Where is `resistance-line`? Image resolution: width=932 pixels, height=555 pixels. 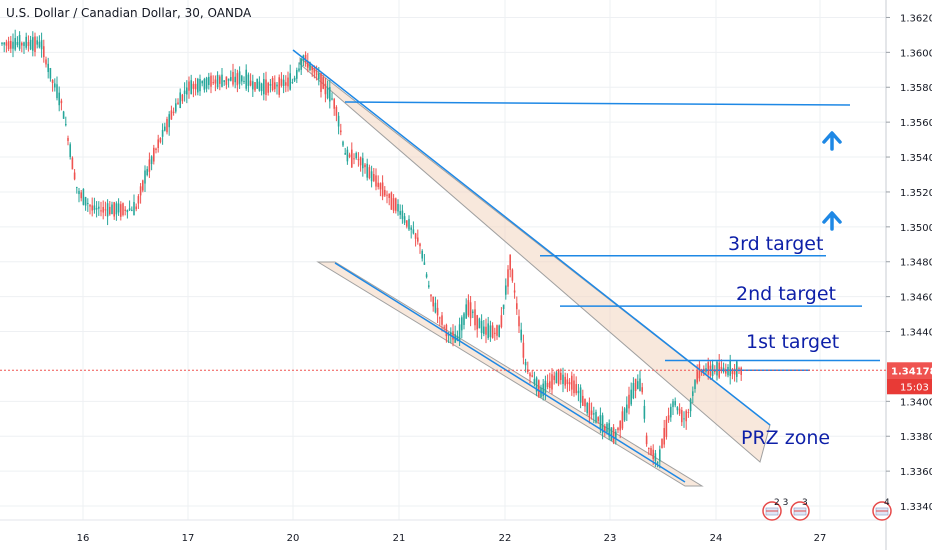 resistance-line is located at coordinates (597, 103).